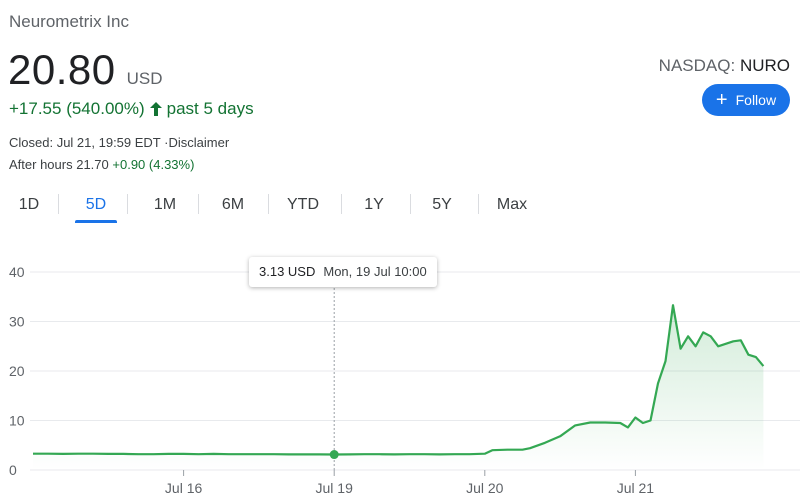 The image size is (804, 504). I want to click on price-change-row: +17.55 (540.00%) past 5 days, so click(131, 109).